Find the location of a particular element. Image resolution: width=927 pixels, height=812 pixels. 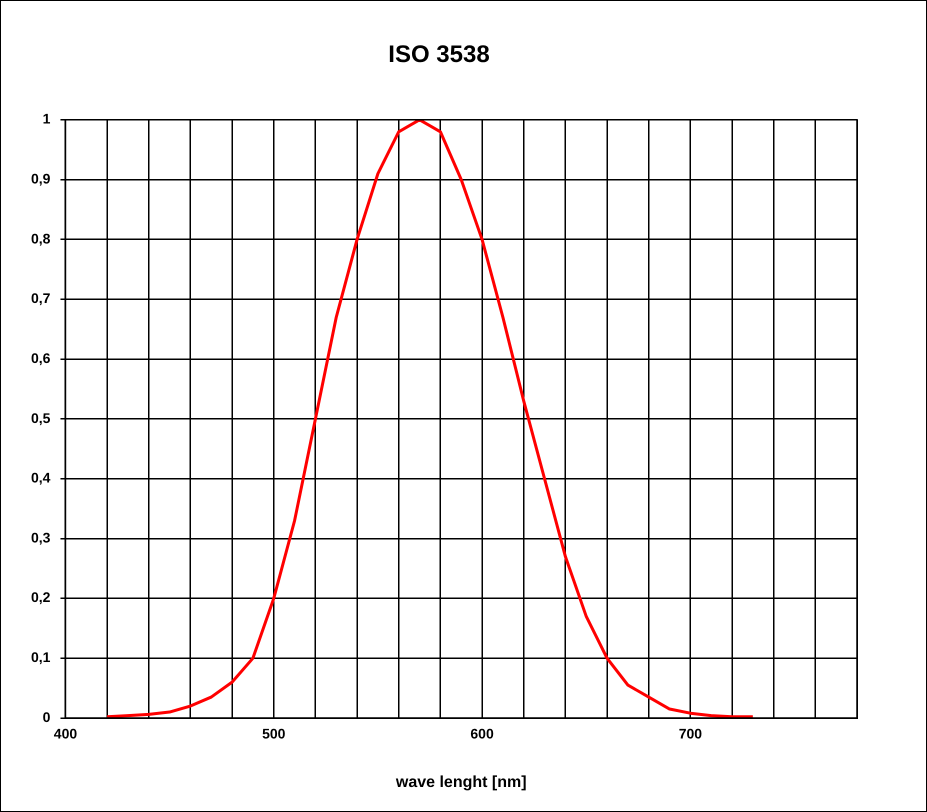

y-tick-label: 1 is located at coordinates (46, 118).